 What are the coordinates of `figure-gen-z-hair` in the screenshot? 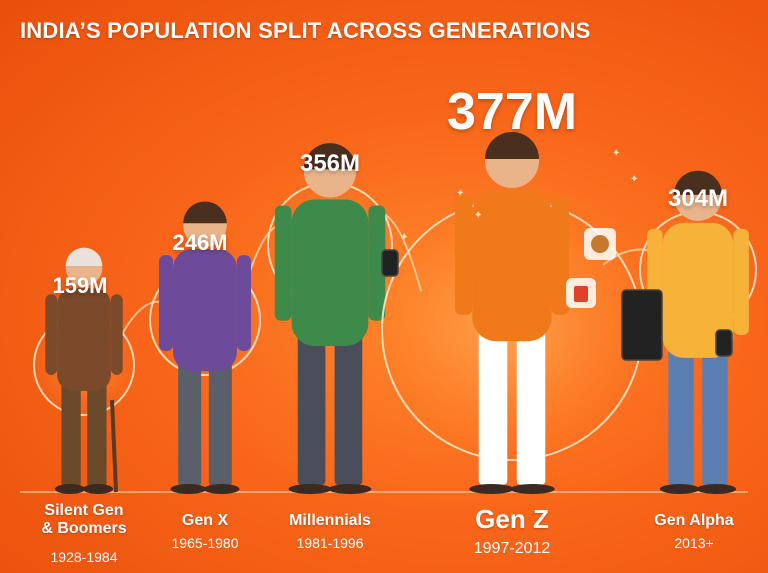 It's located at (512, 145).